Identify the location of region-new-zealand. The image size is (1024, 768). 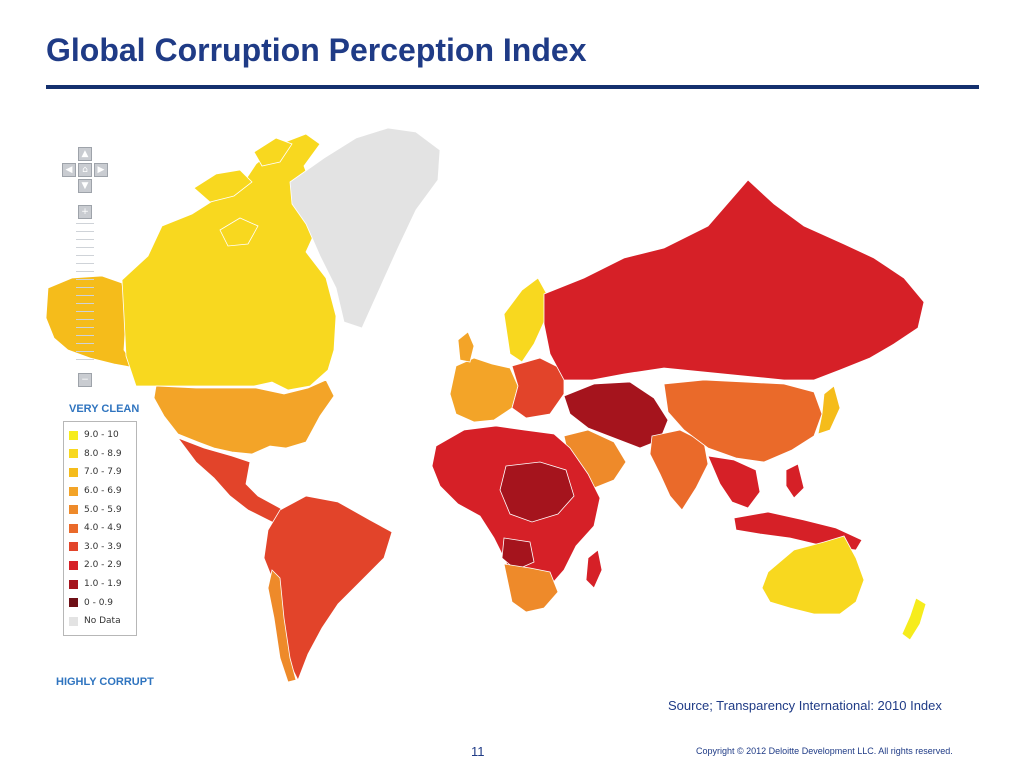
(914, 619).